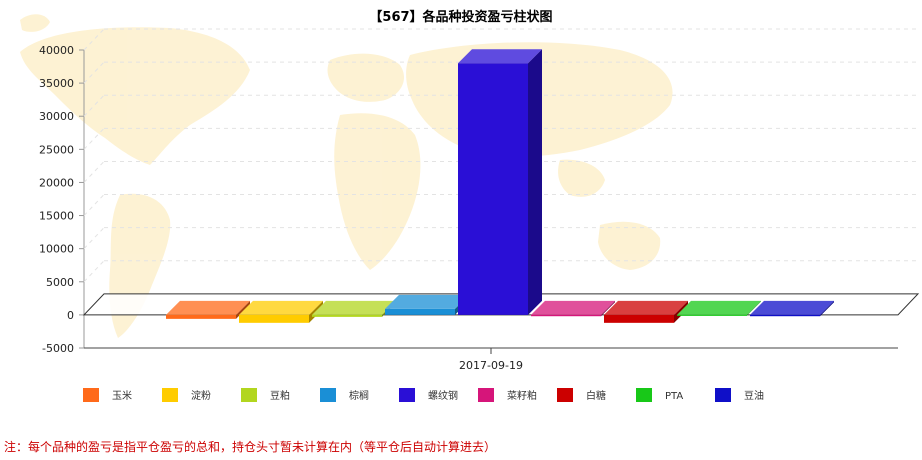  I want to click on legend-label: 棕榈, so click(359, 395).